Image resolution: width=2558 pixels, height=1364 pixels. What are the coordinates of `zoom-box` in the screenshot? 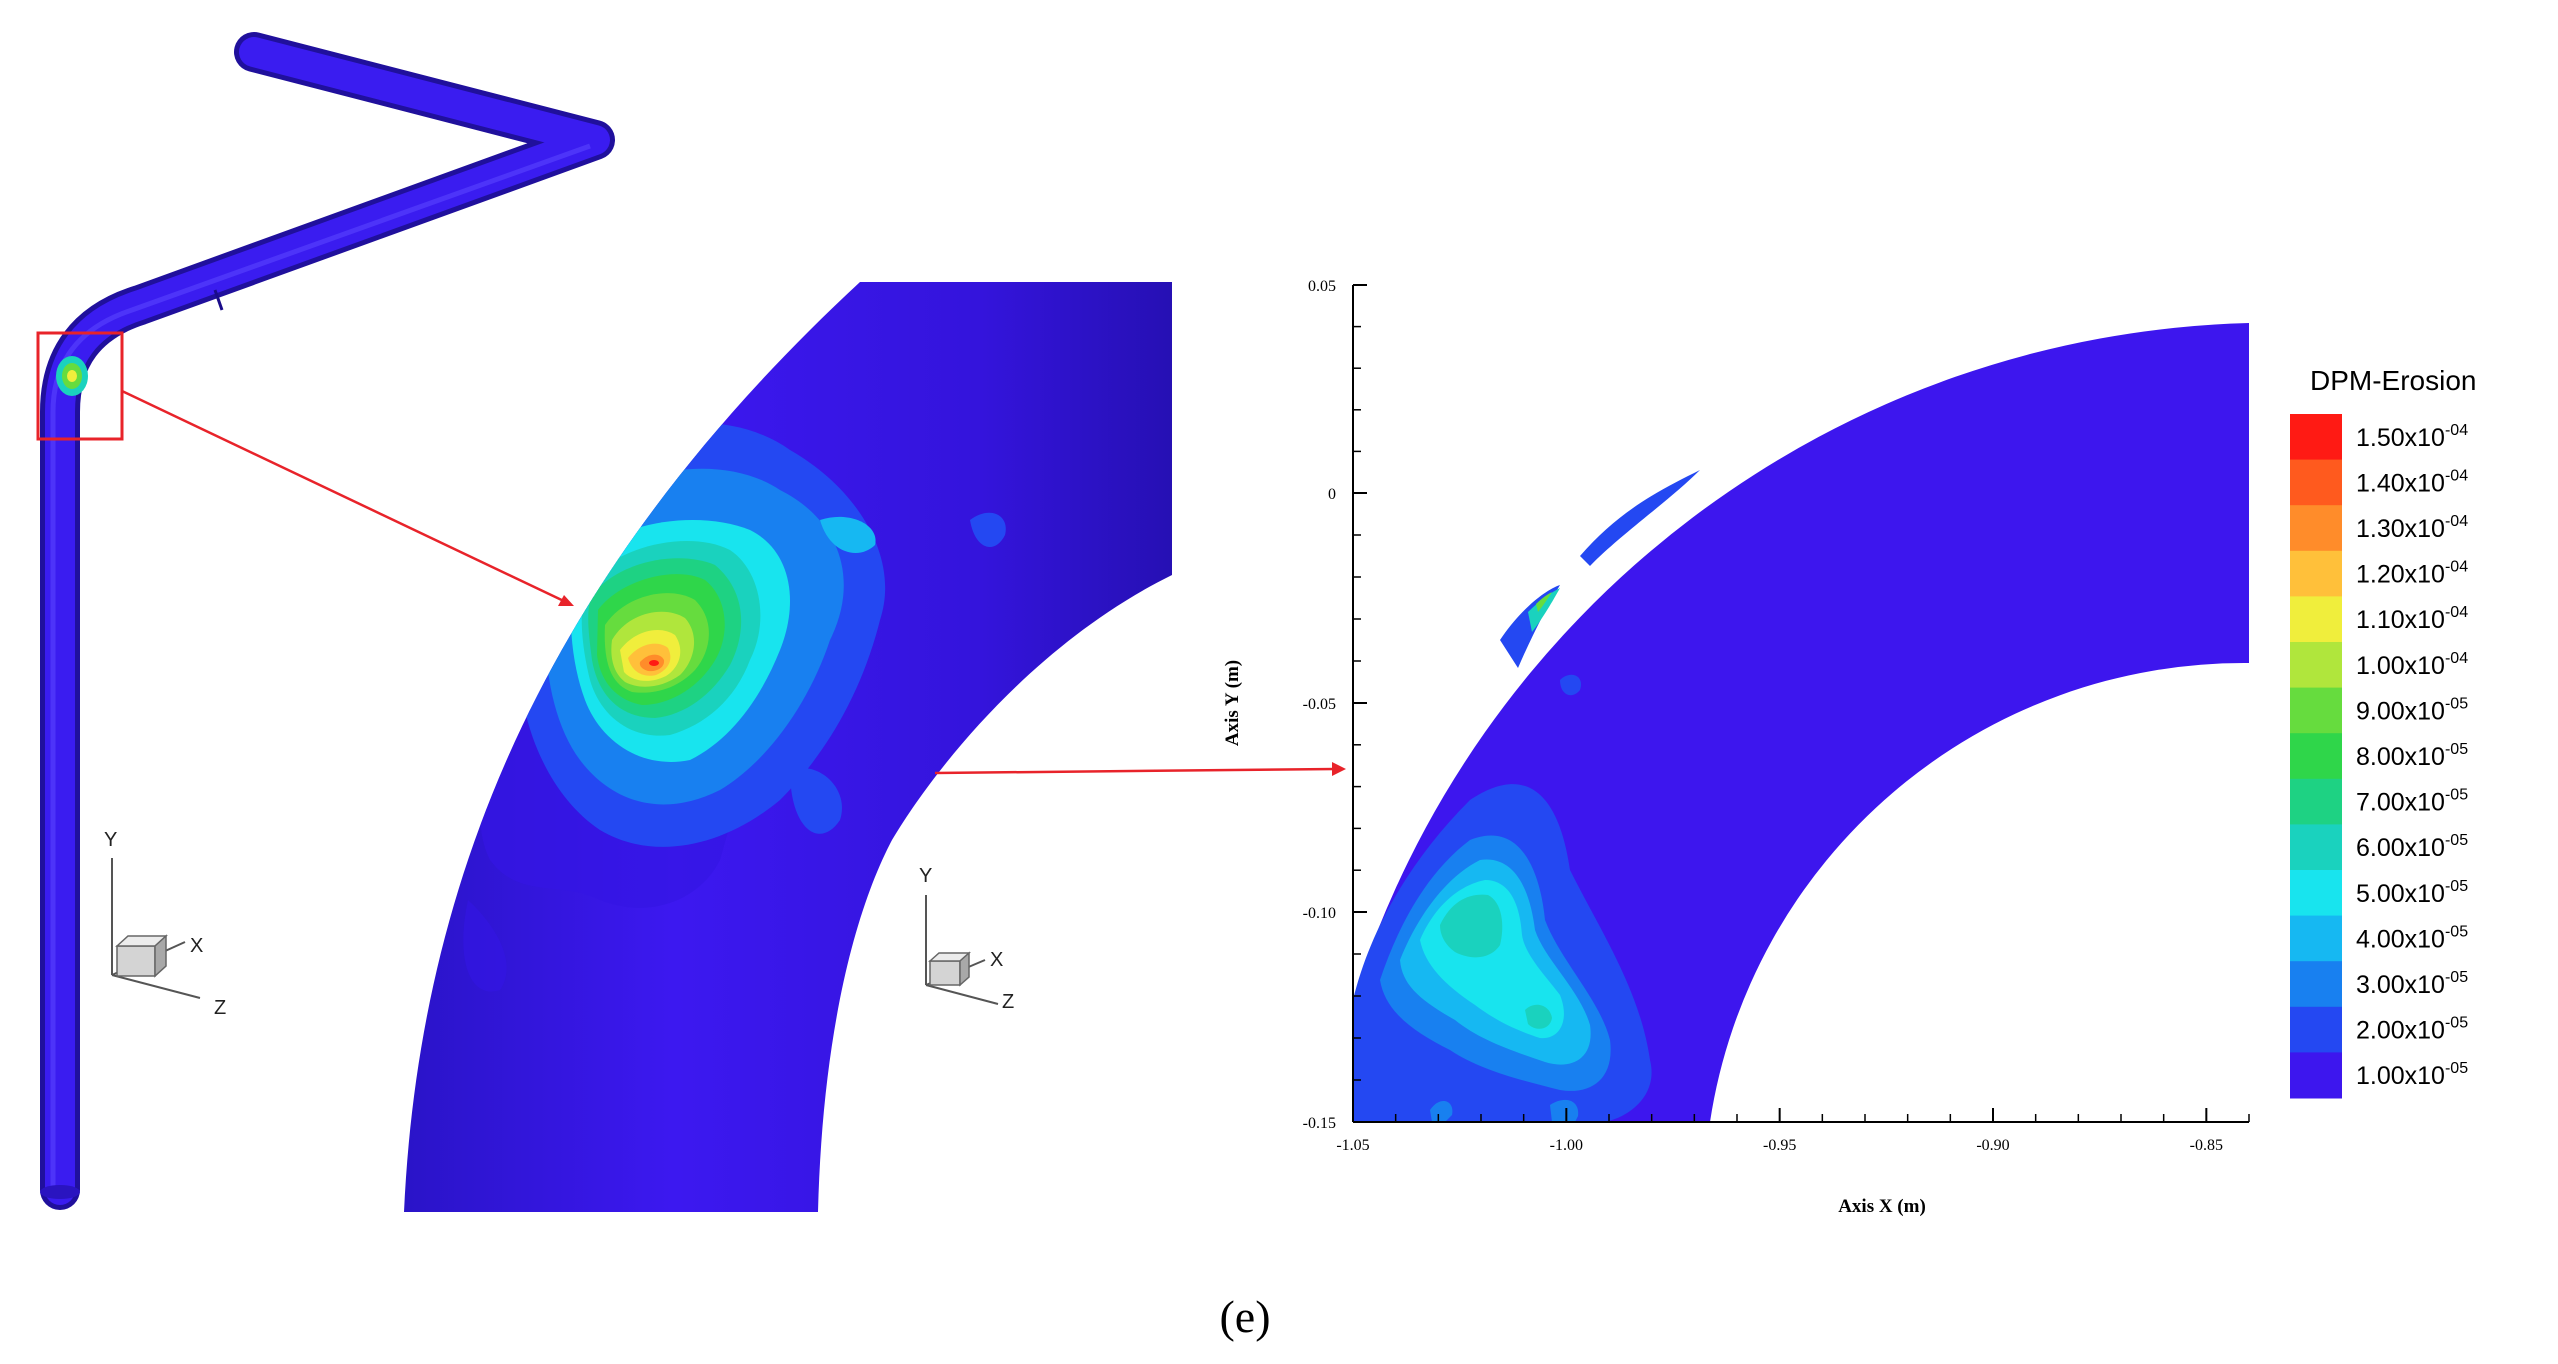 It's located at (80, 386).